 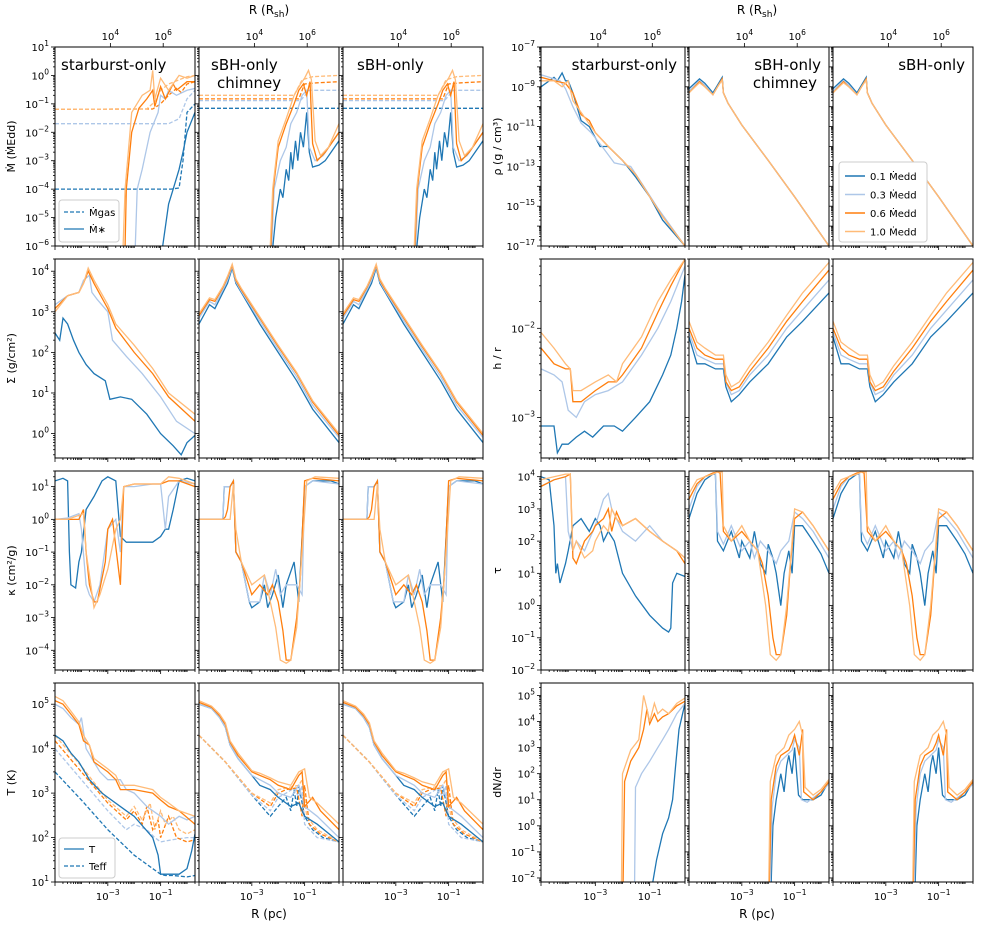 What do you see at coordinates (520, 245) in the screenshot?
I see `y-tick-label: 10⁻¹⁷` at bounding box center [520, 245].